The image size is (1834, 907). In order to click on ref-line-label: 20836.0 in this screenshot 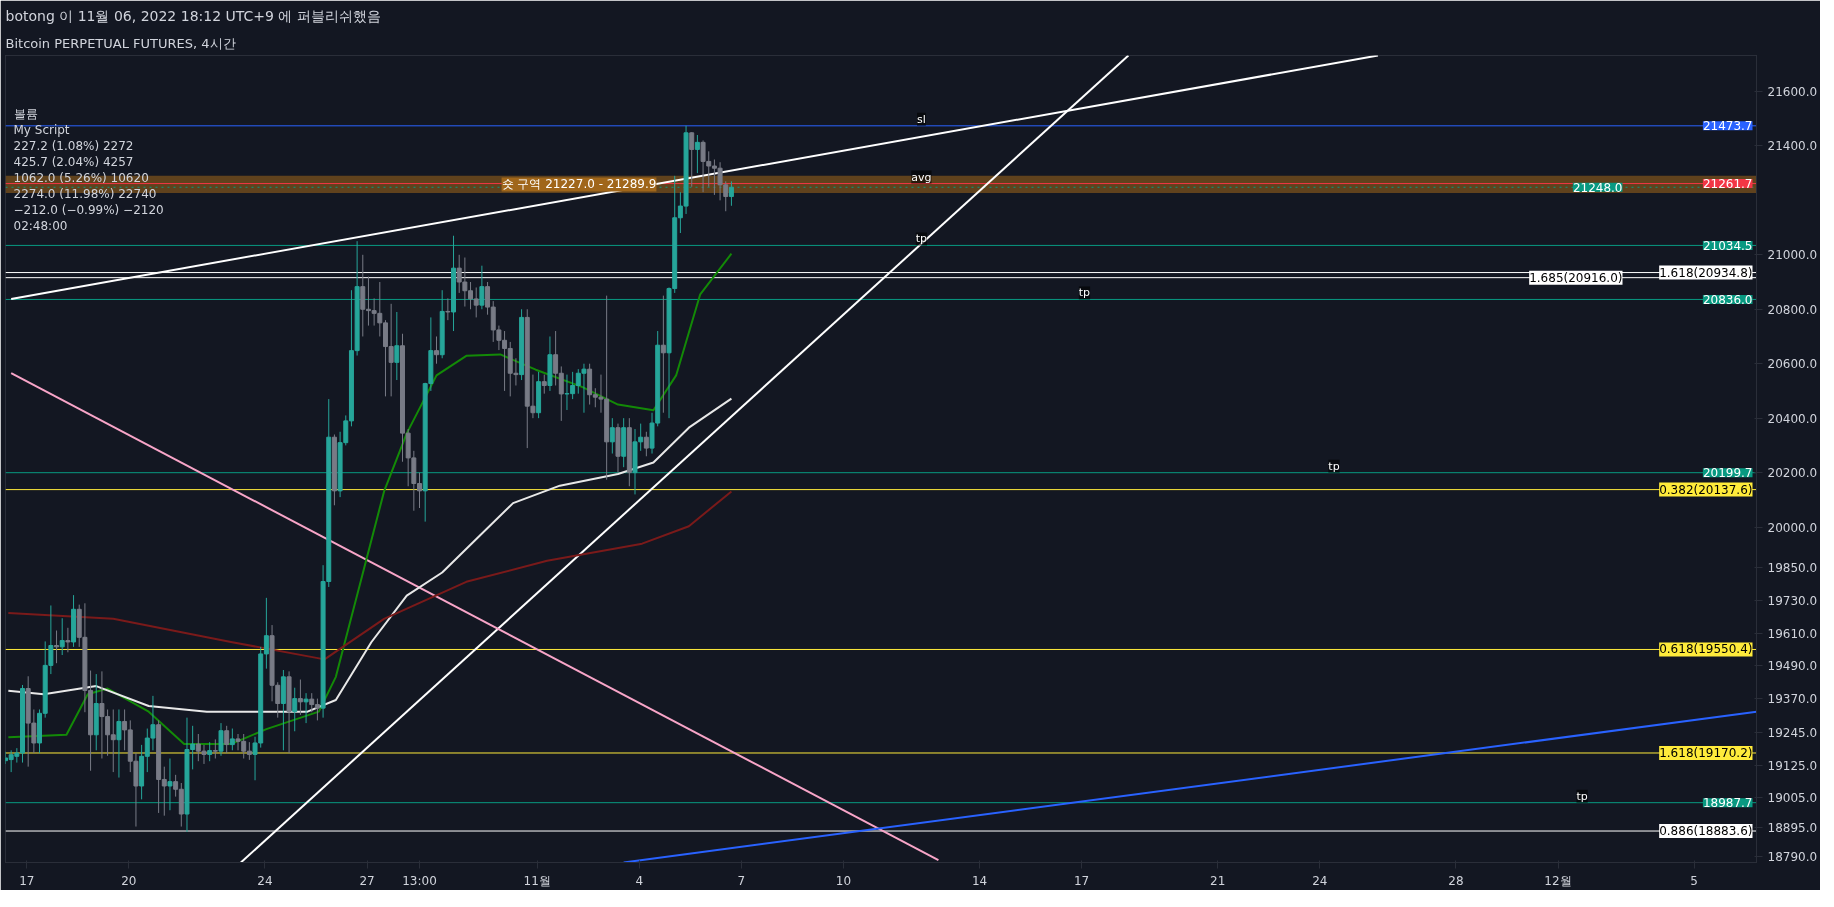, I will do `click(1727, 299)`.